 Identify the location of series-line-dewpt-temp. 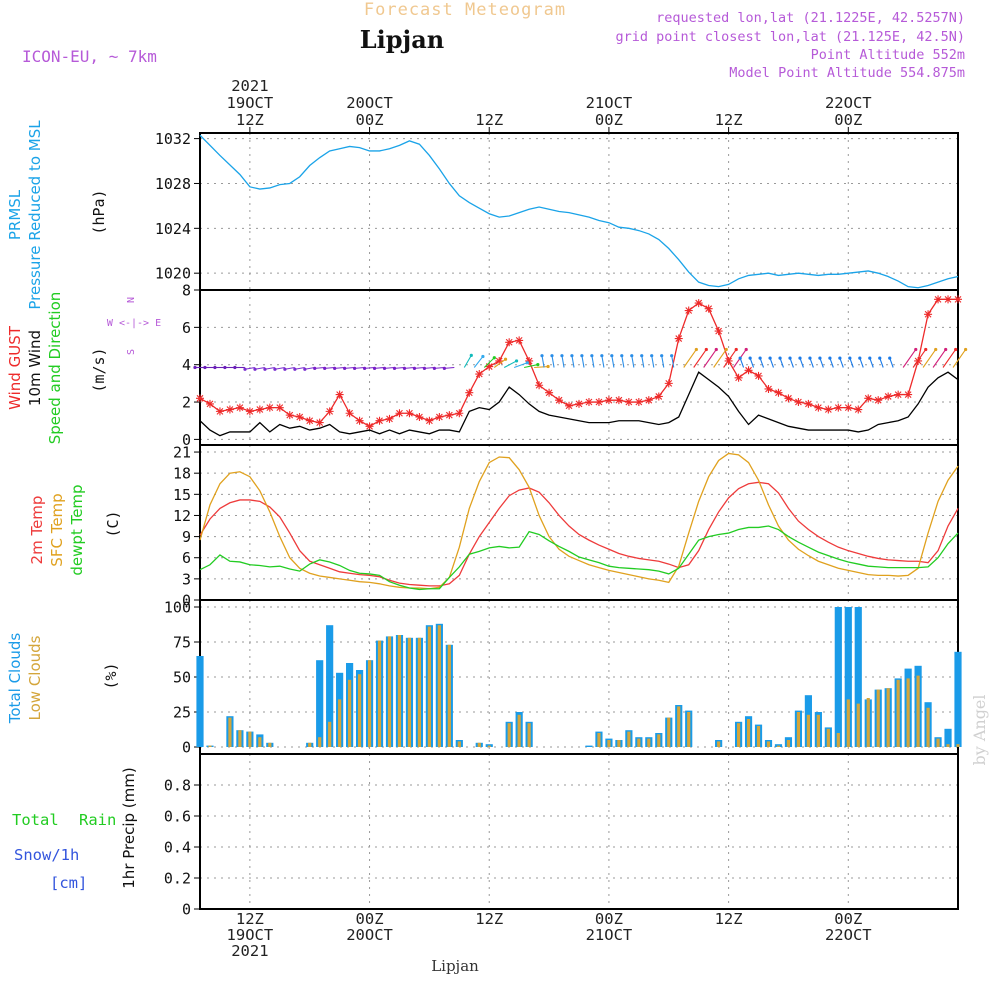
(579, 558).